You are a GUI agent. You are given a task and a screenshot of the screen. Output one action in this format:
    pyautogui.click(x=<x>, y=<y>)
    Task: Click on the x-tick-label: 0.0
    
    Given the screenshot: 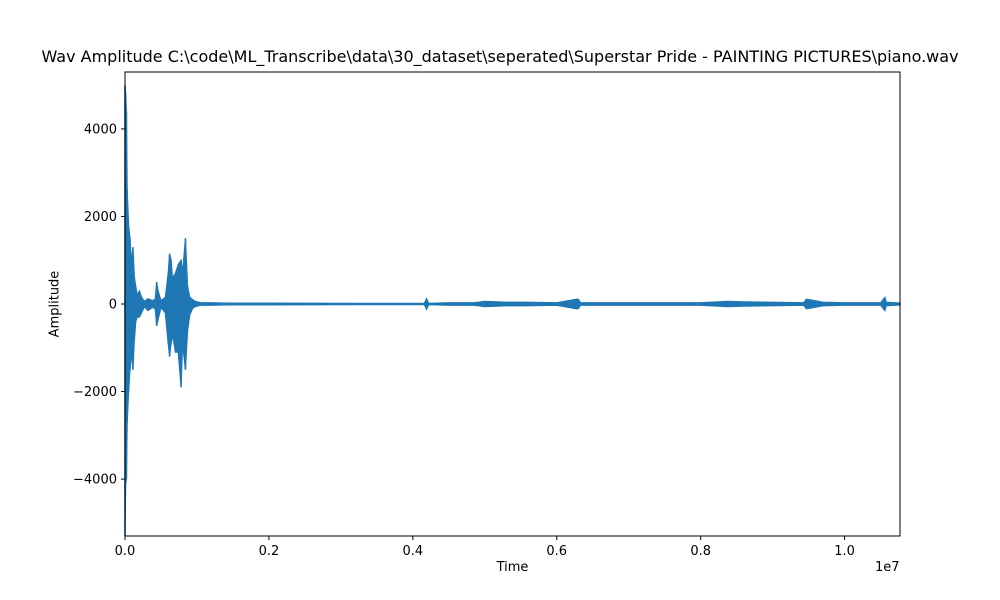 What is the action you would take?
    pyautogui.click(x=125, y=551)
    